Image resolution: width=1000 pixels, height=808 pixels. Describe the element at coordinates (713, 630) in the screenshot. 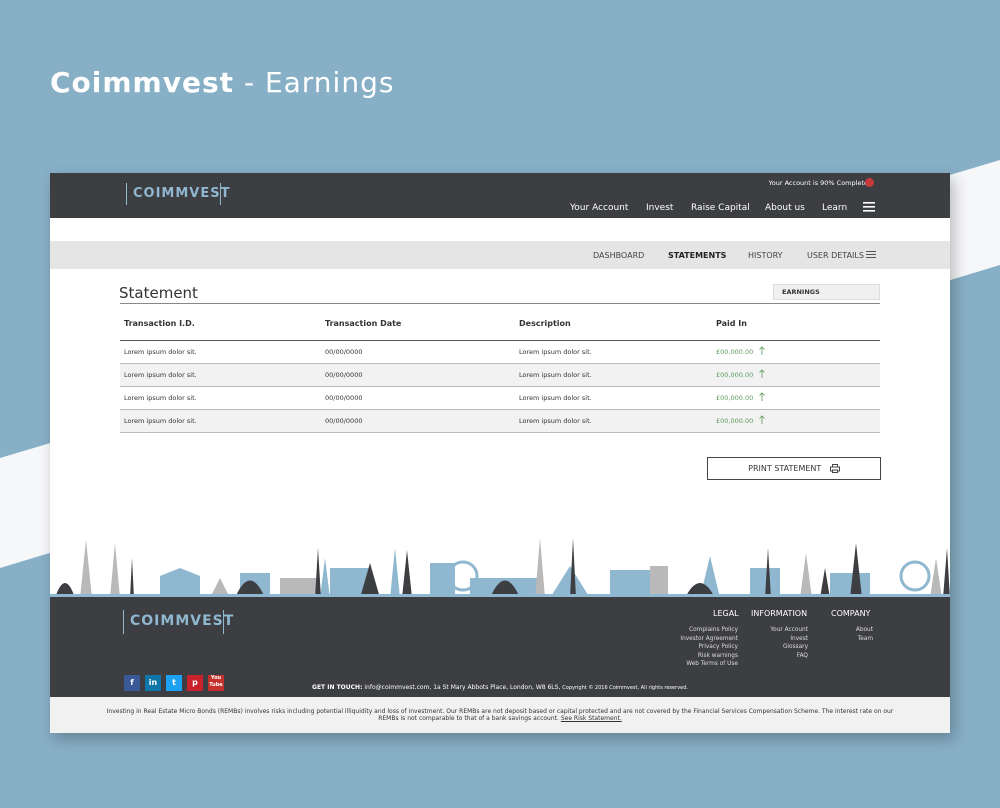

I see `footer-link: Complains Policy` at that location.